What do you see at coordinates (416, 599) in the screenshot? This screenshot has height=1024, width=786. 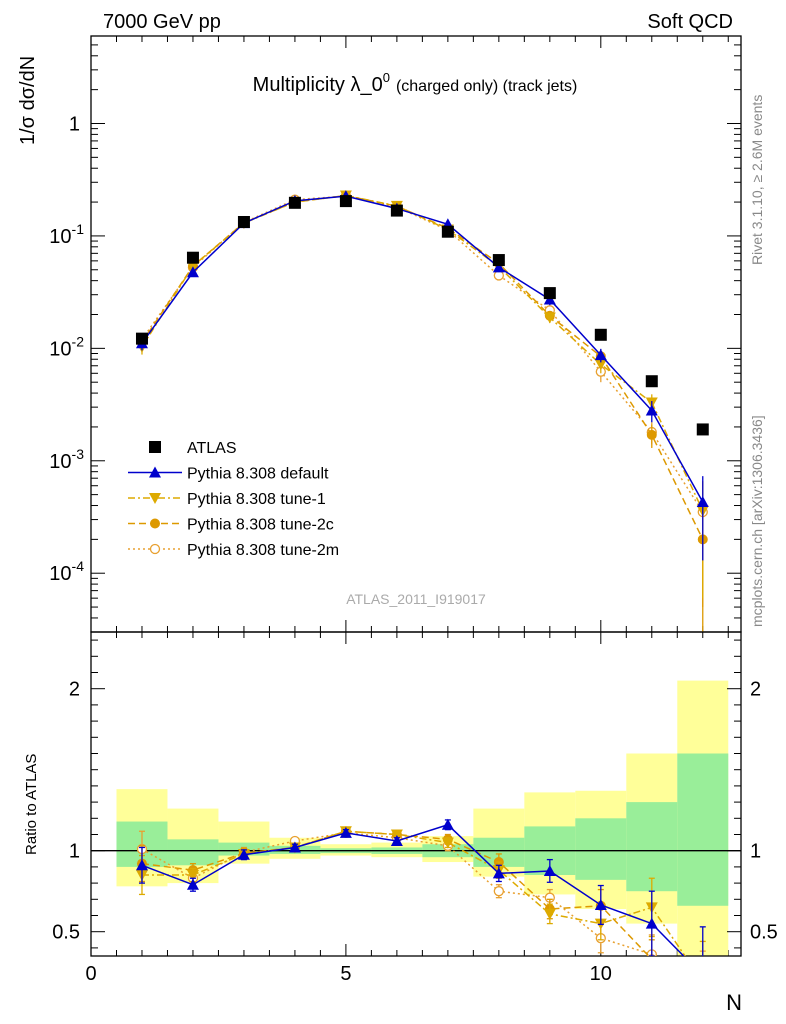 I see `analysis-watermark: ATLAS_2011_I919017` at bounding box center [416, 599].